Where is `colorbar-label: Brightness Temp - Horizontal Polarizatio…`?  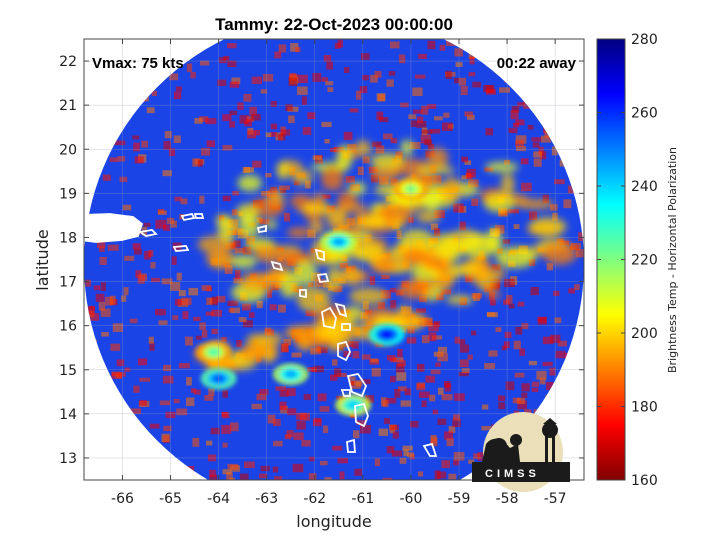
colorbar-label: Brightness Temp - Horizontal Polarizatio… is located at coordinates (672, 260).